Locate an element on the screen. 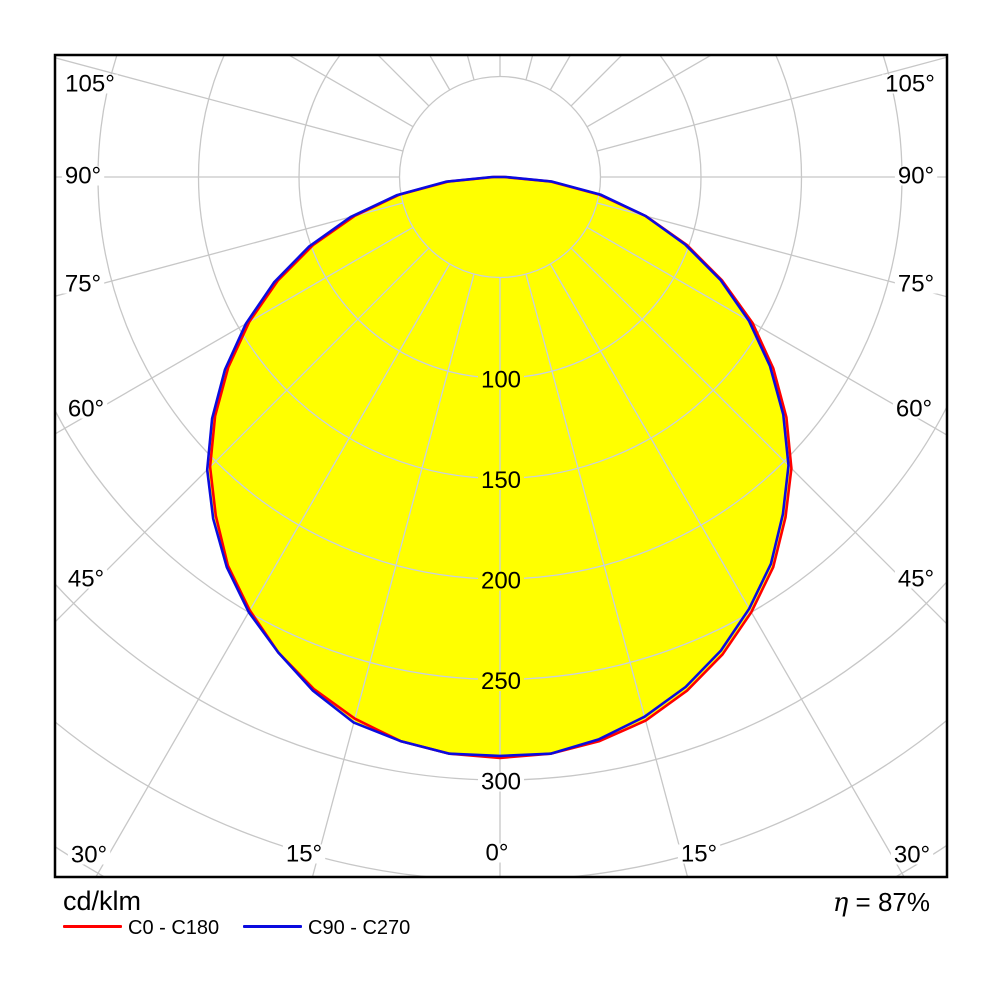 The height and width of the screenshot is (1005, 1000). radial-label-150: 150 is located at coordinates (501, 480).